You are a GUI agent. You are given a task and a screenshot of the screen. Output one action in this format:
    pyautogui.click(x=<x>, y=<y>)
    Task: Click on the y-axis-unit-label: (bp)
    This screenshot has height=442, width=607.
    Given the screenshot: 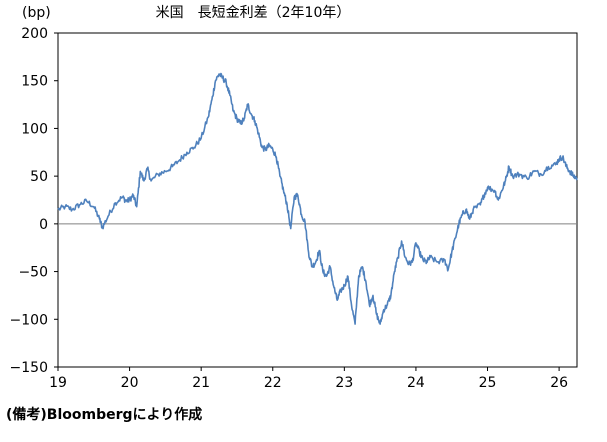 What is the action you would take?
    pyautogui.click(x=36, y=13)
    